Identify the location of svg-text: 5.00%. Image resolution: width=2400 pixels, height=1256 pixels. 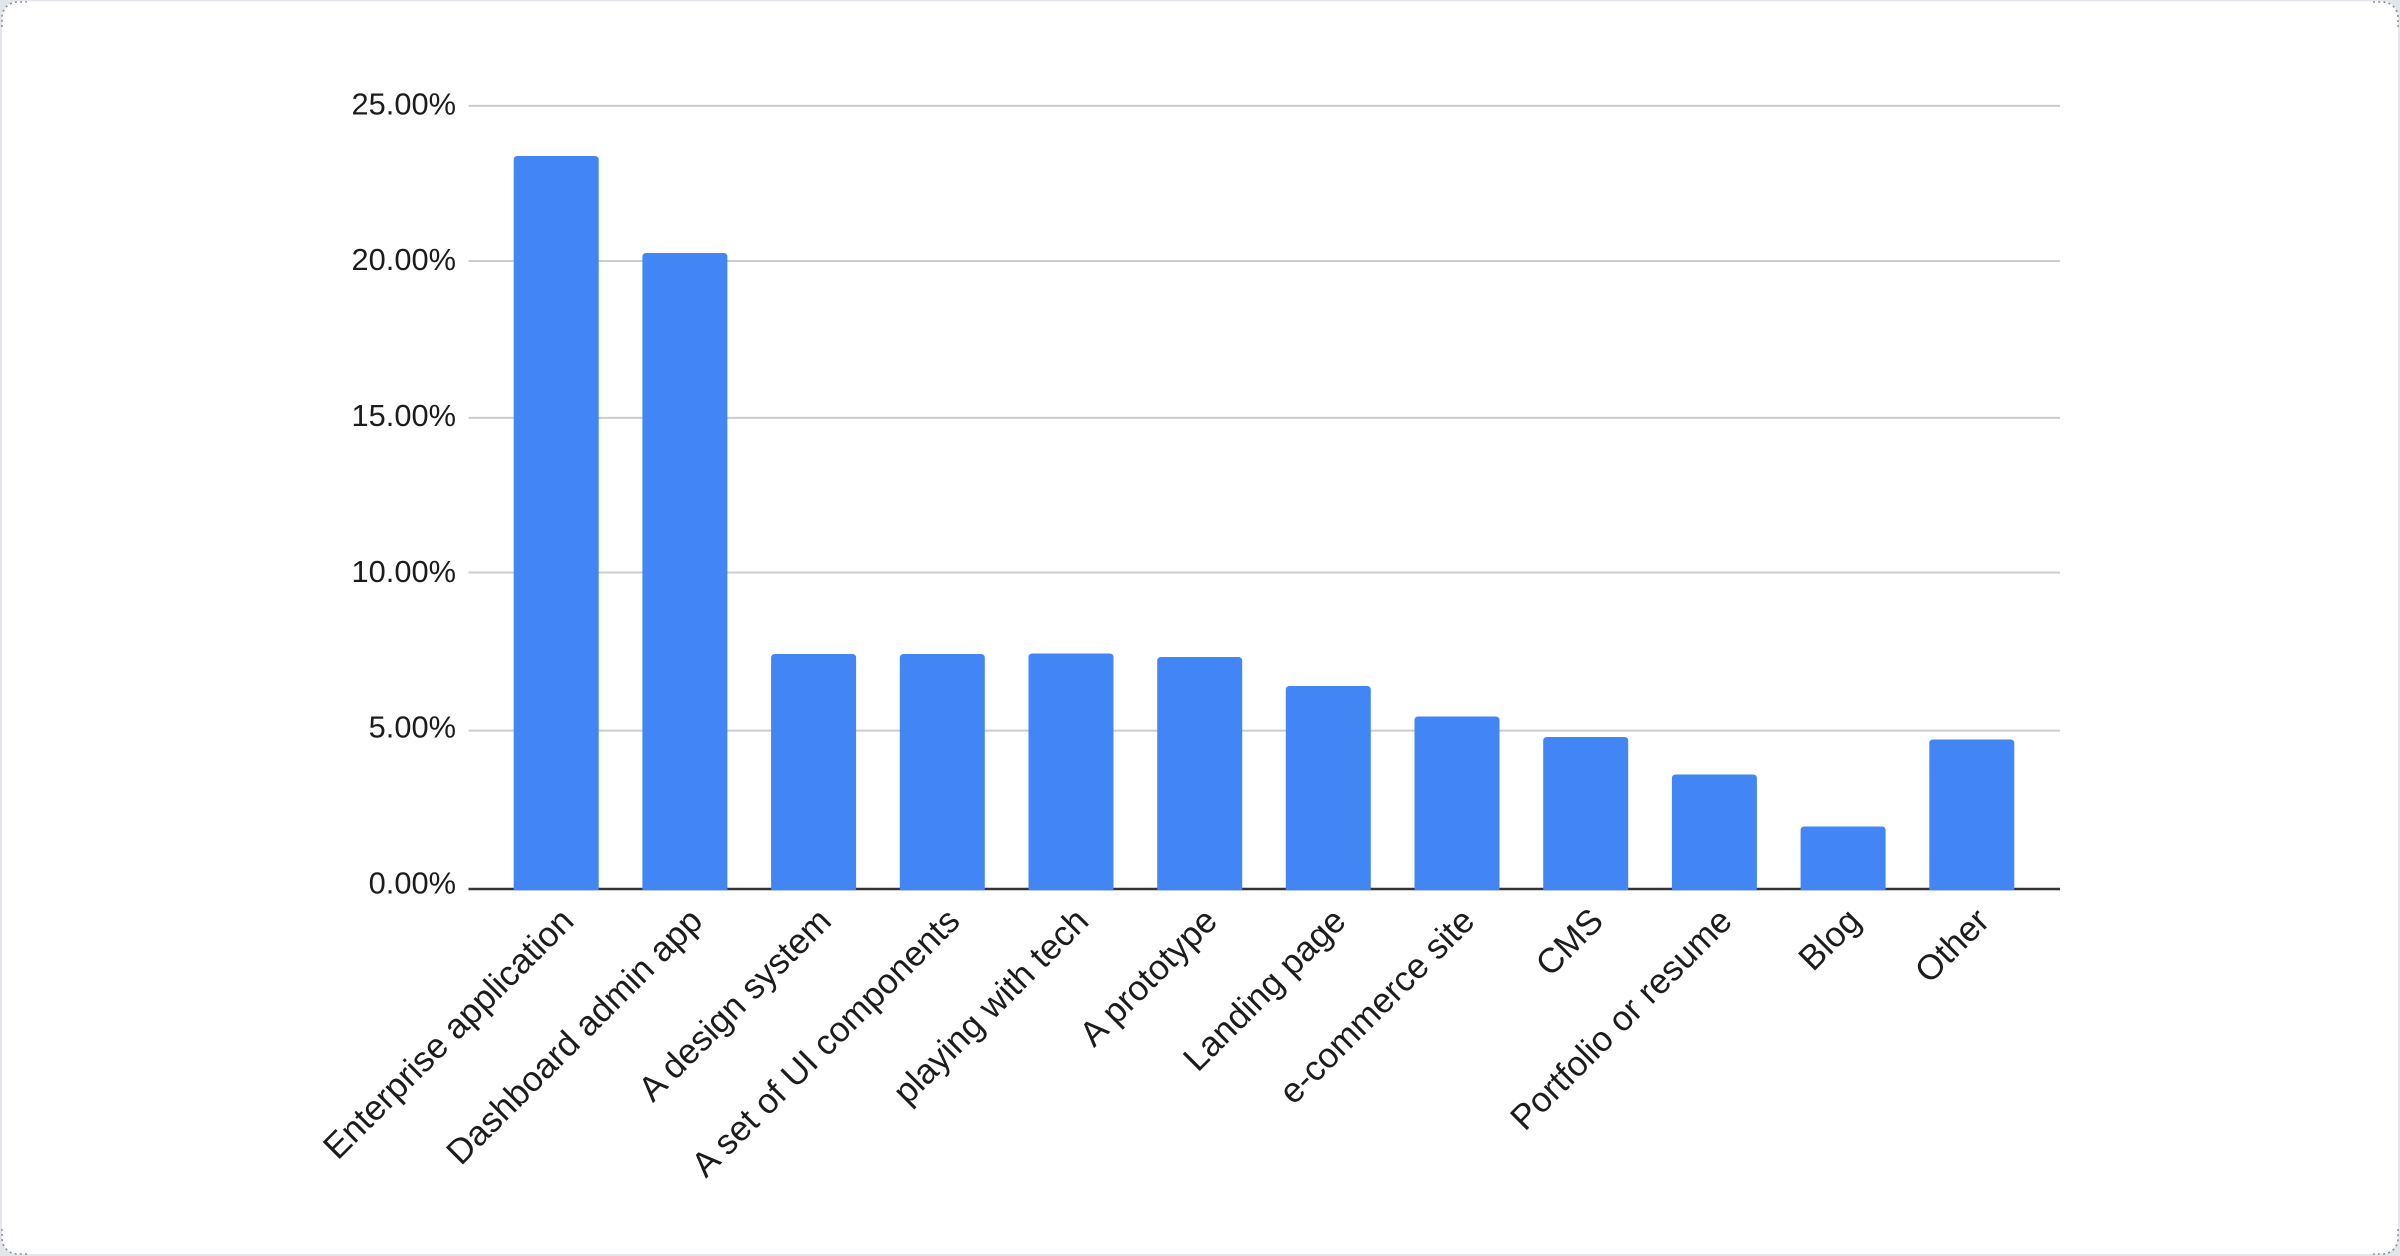
(412, 727).